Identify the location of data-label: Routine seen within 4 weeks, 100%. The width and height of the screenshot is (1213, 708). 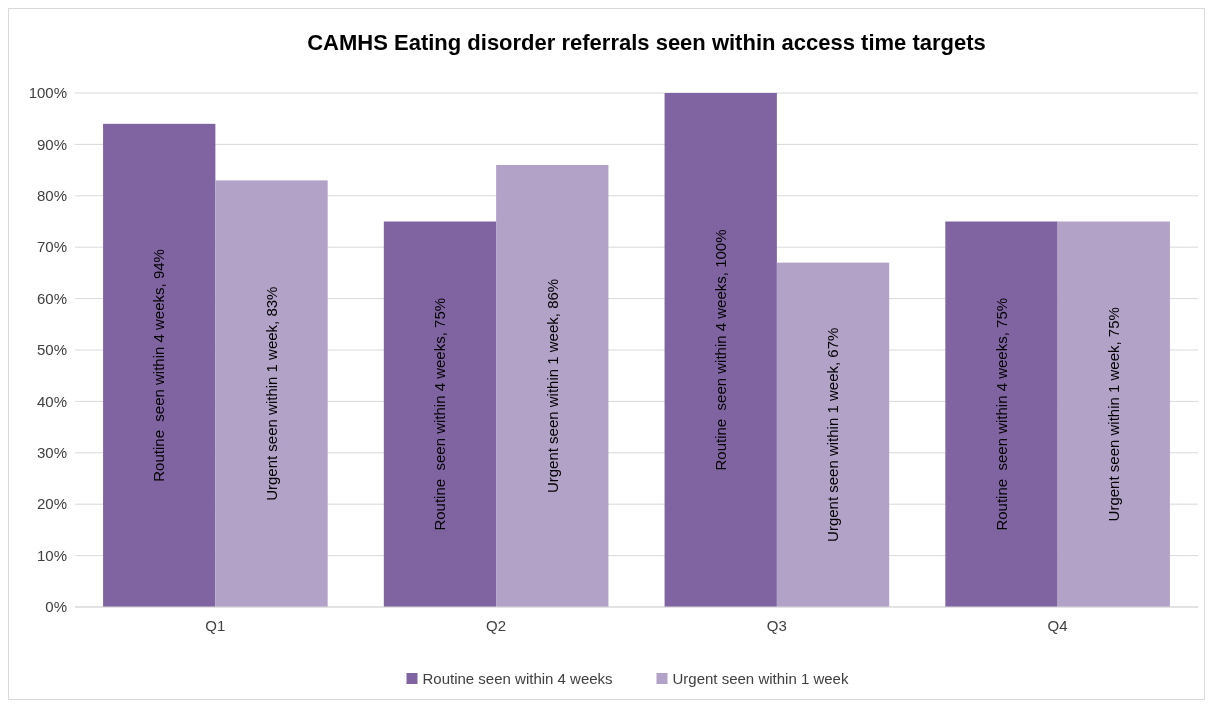
(720, 350).